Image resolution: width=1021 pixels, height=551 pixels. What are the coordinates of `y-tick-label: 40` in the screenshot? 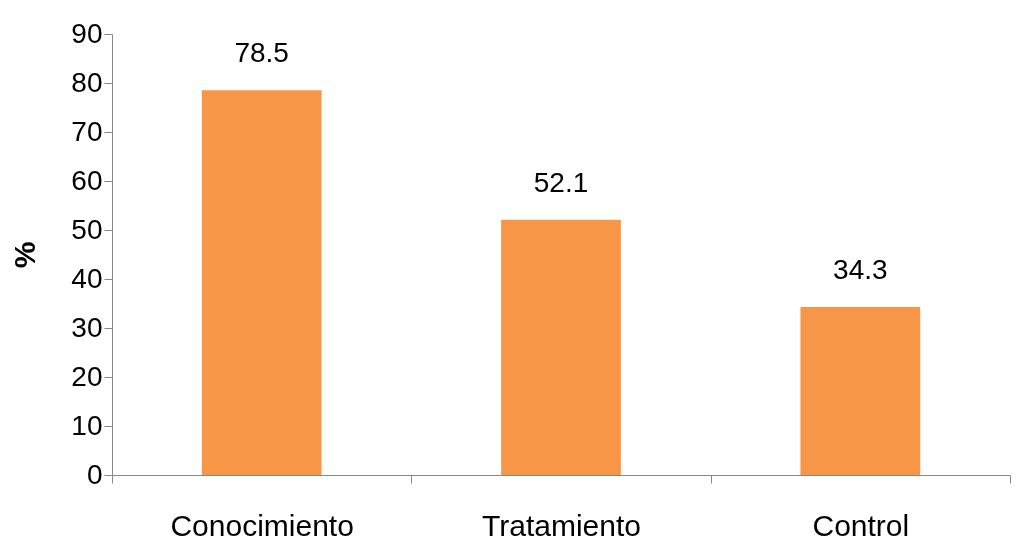 It's located at (87, 278).